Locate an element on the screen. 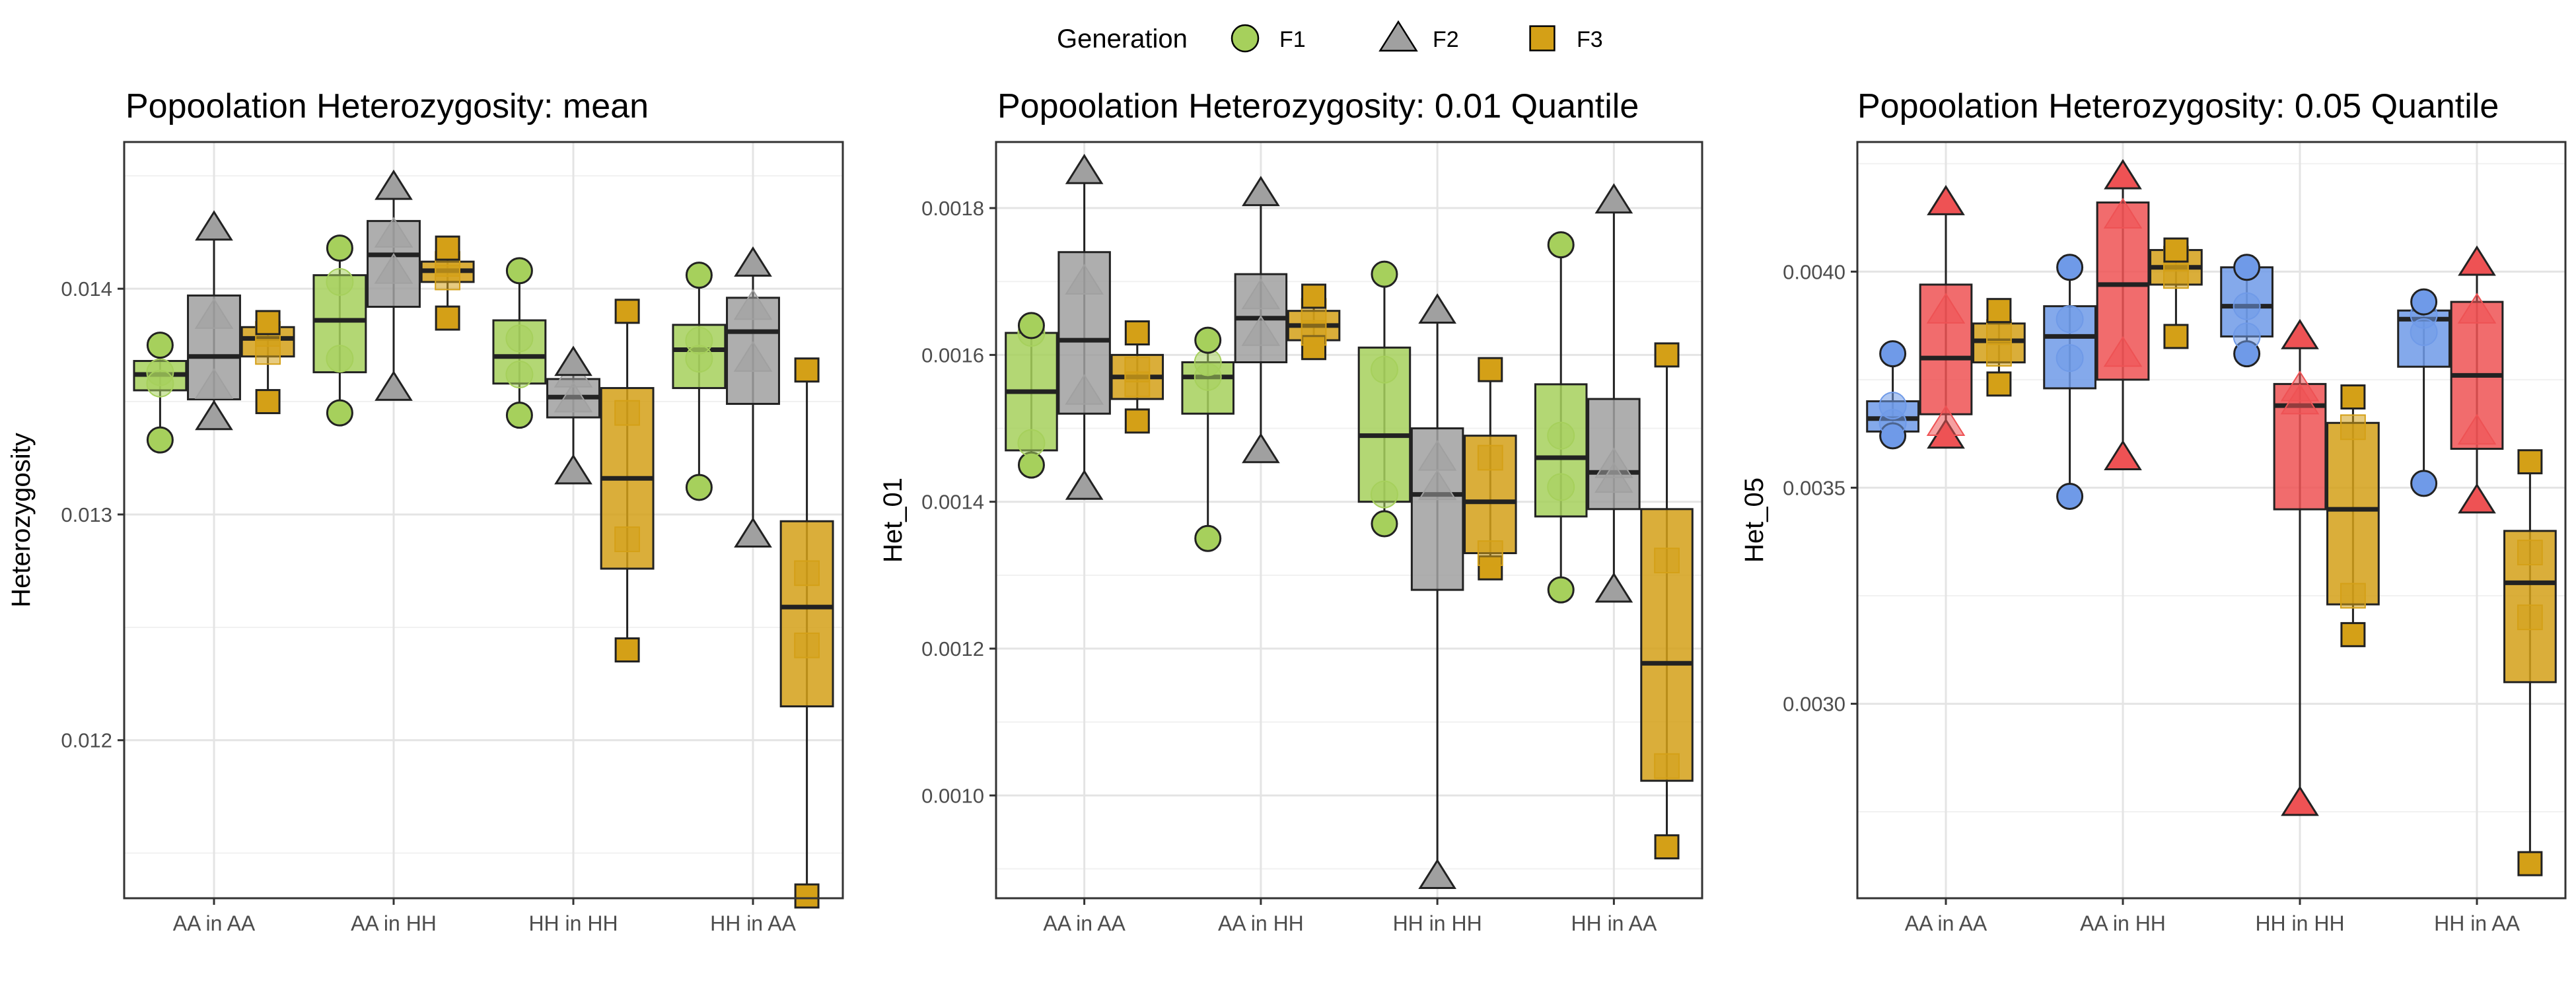 Image resolution: width=2576 pixels, height=994 pixels. legend-item-f2: F2 is located at coordinates (1419, 36).